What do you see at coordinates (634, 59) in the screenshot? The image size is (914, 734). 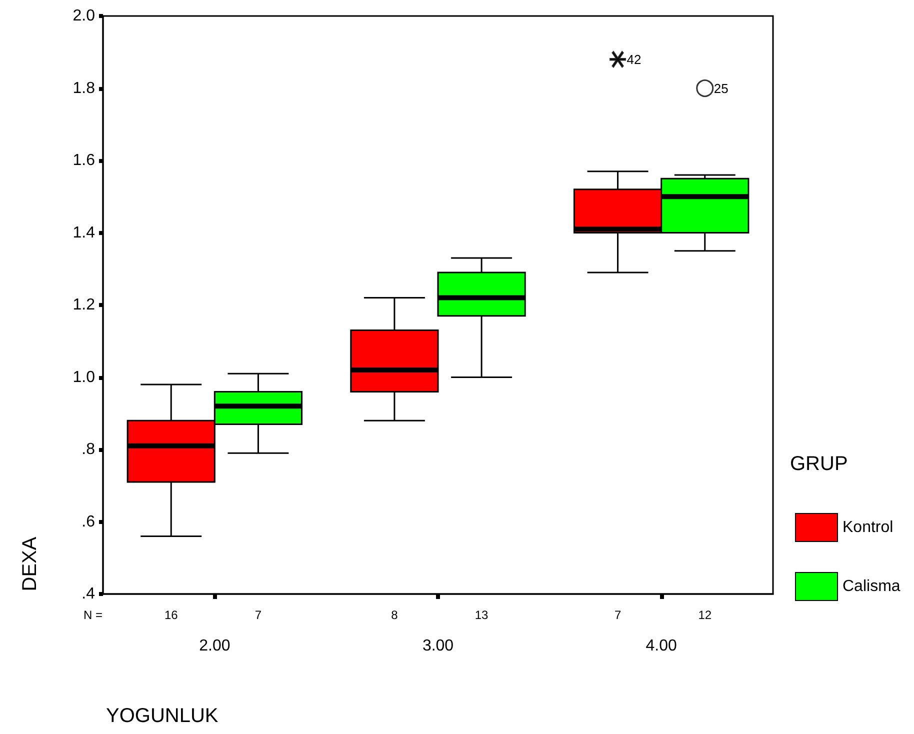 I see `annotation: 42` at bounding box center [634, 59].